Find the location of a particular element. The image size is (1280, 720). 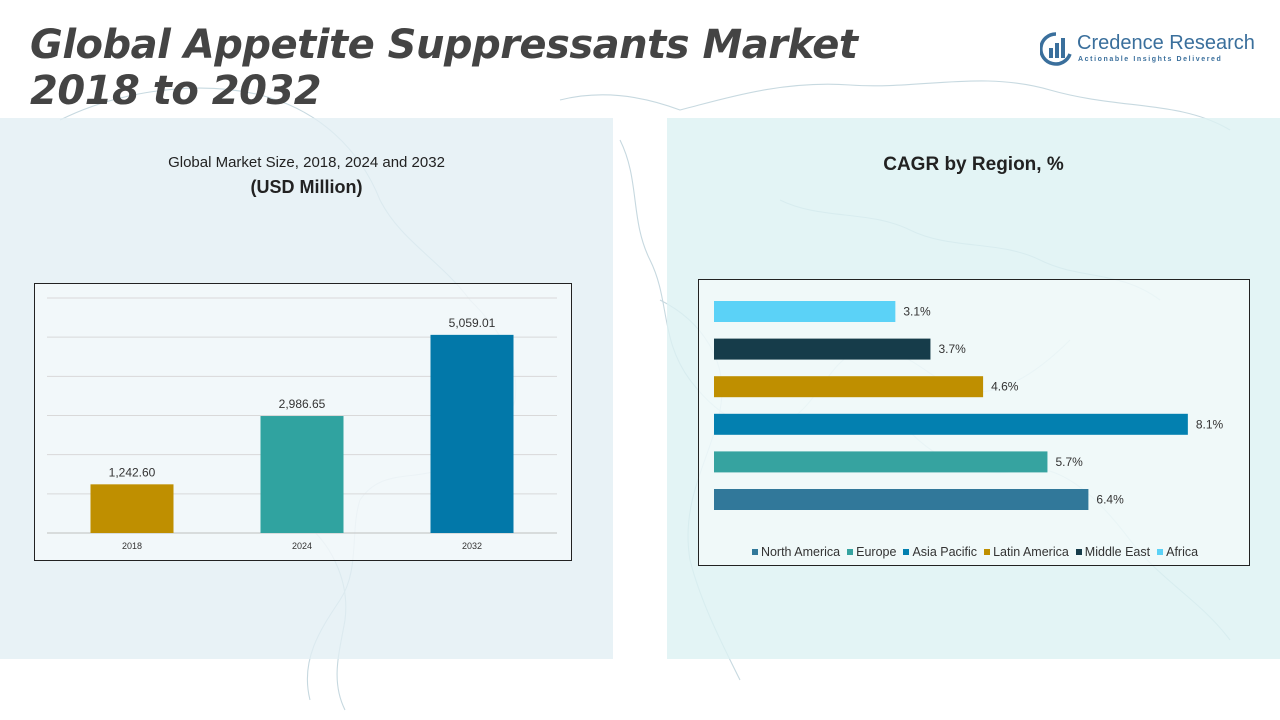

bar-2024 is located at coordinates (302, 474).